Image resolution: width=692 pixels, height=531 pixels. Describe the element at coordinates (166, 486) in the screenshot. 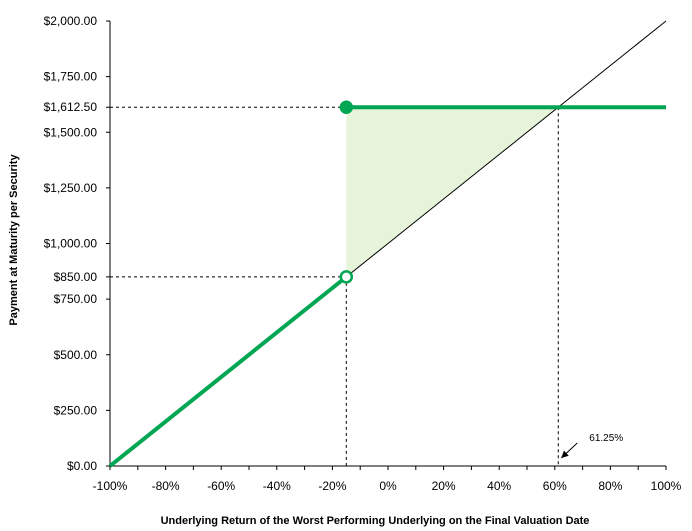

I see `x-tick-label: -80%` at that location.